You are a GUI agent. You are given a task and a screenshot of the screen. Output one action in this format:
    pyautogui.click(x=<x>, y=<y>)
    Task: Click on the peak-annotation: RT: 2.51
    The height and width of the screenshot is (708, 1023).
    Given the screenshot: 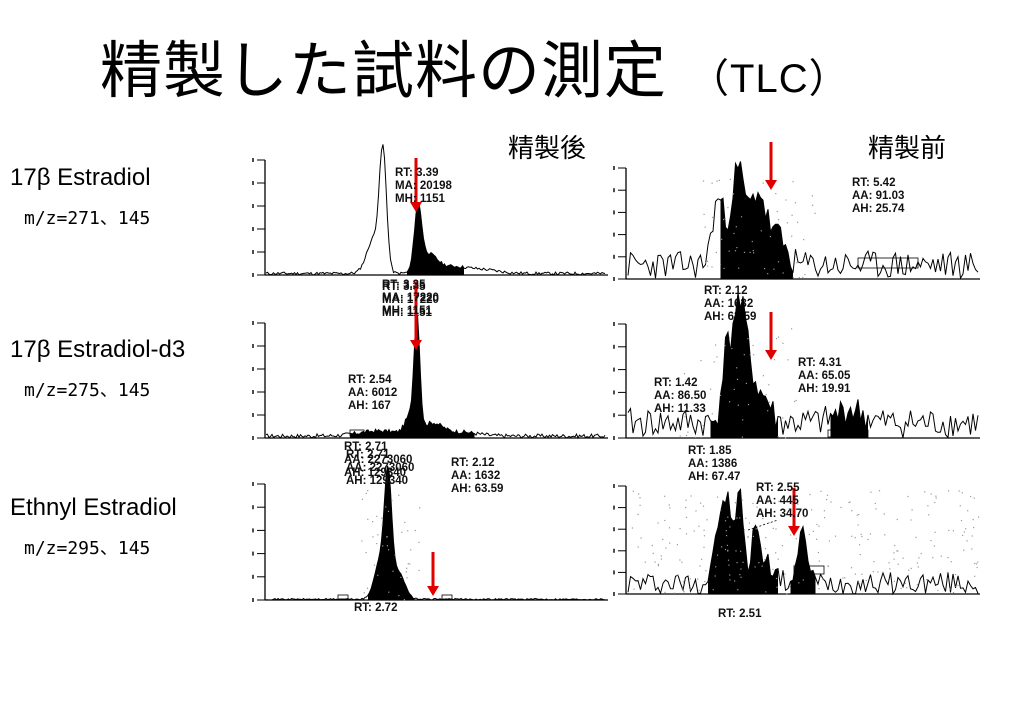 What is the action you would take?
    pyautogui.click(x=740, y=614)
    